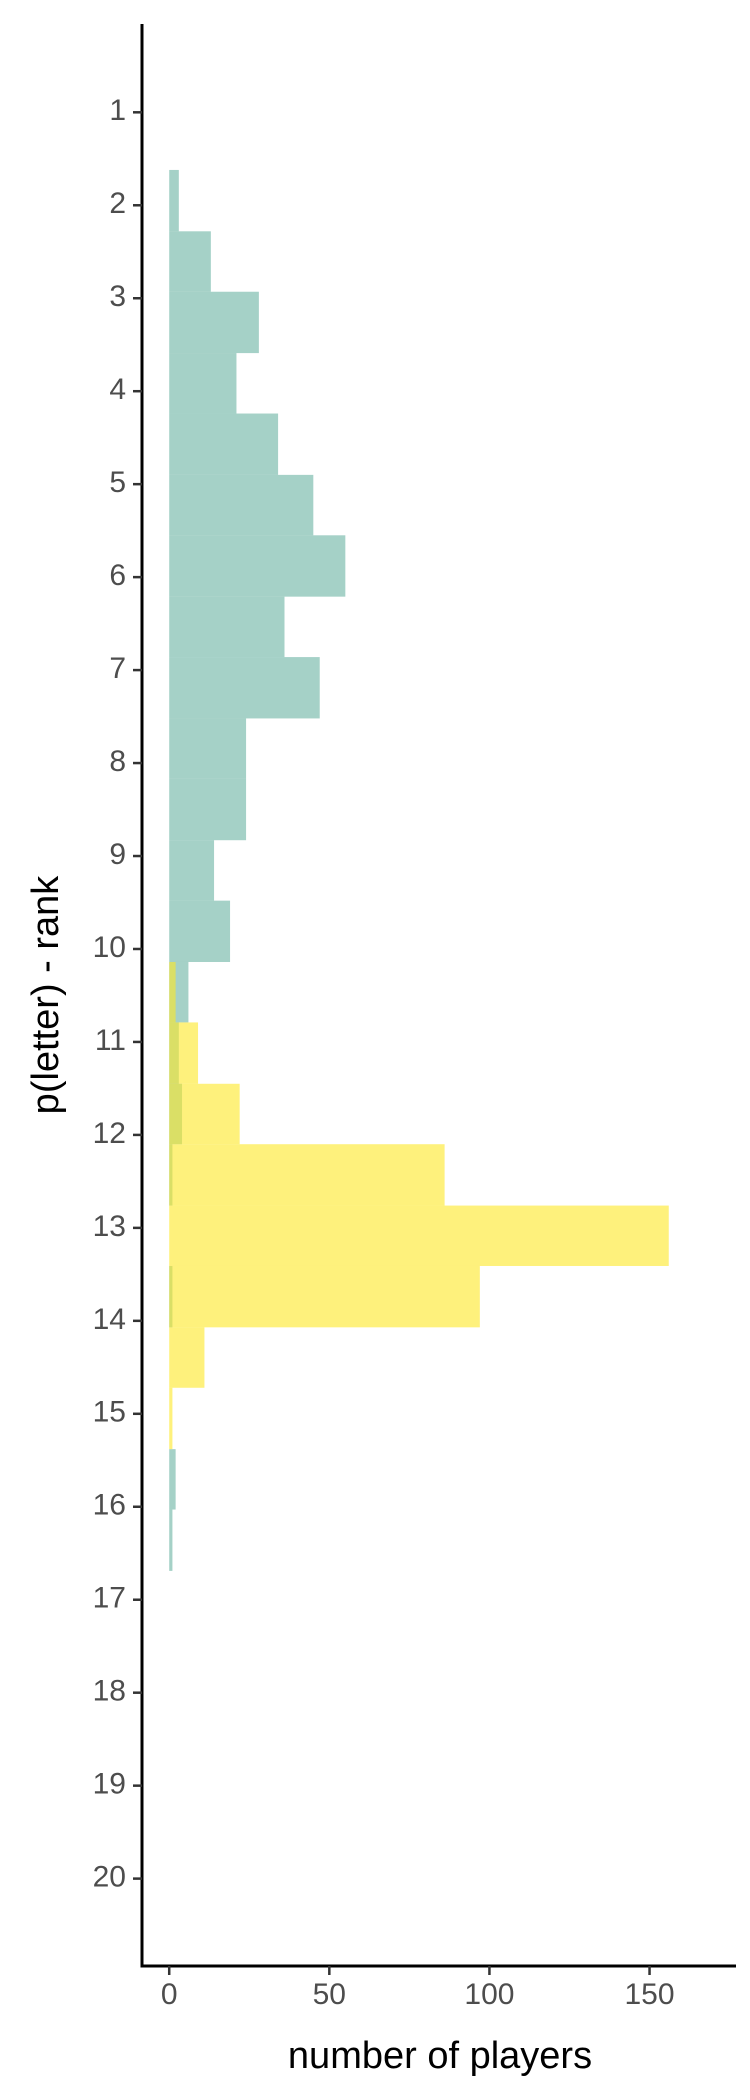 This screenshot has height=2100, width=750. I want to click on y-tick-label: 8, so click(117, 761).